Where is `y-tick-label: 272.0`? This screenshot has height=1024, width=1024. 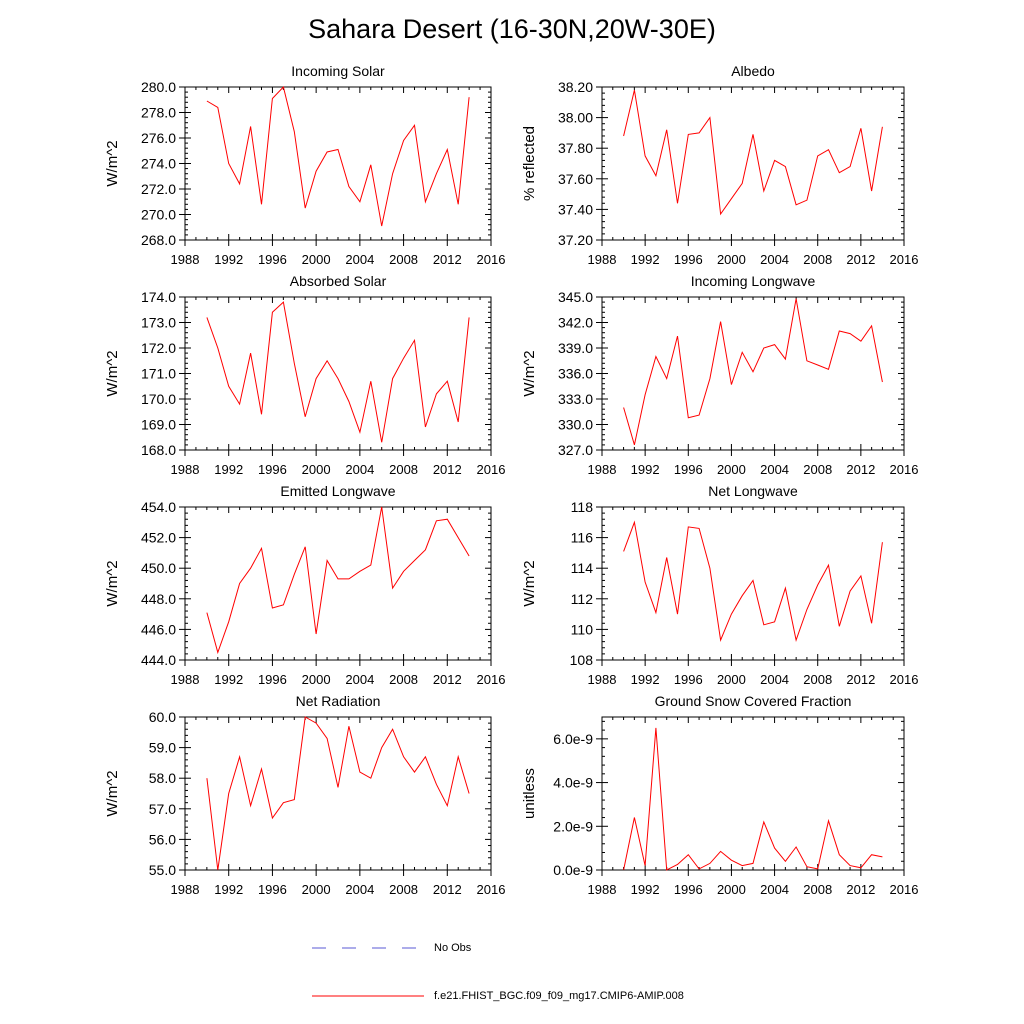
y-tick-label: 272.0 is located at coordinates (158, 189).